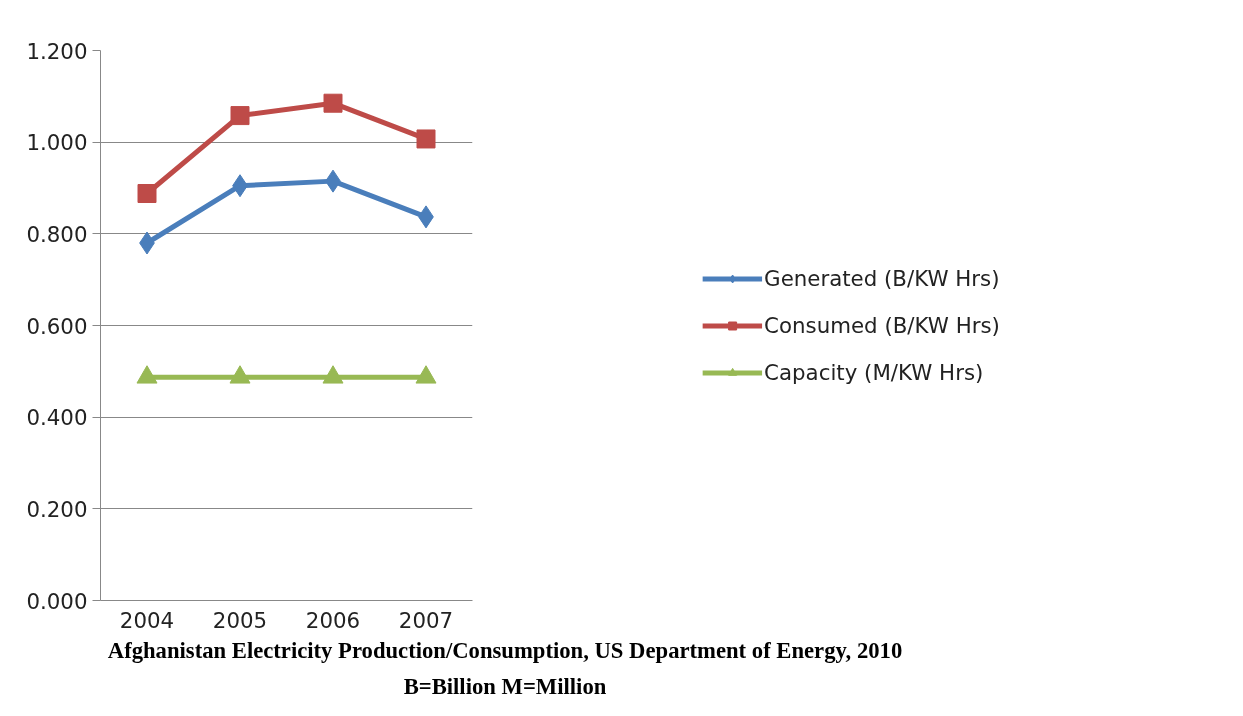 This screenshot has height=716, width=1243. I want to click on x-tick-label: 2005, so click(240, 620).